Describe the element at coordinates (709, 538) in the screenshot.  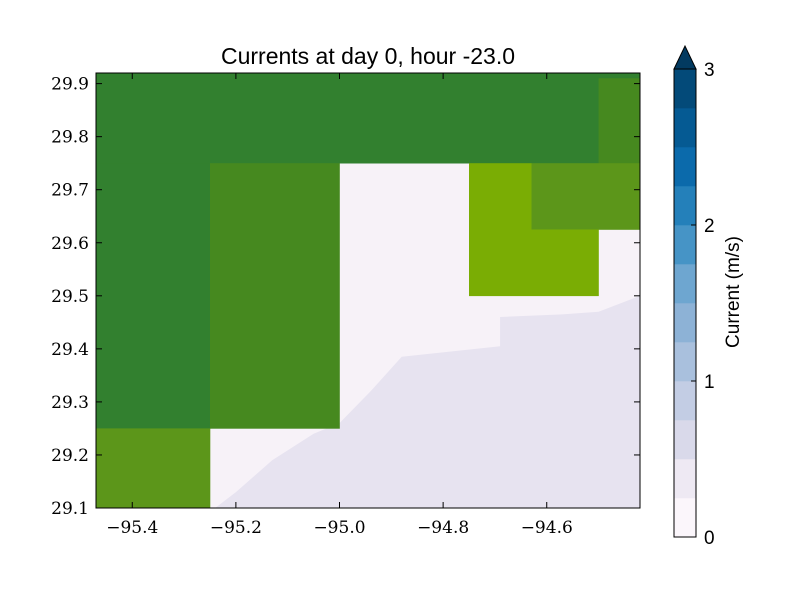
I see `colorbar-tick-label: 0` at that location.